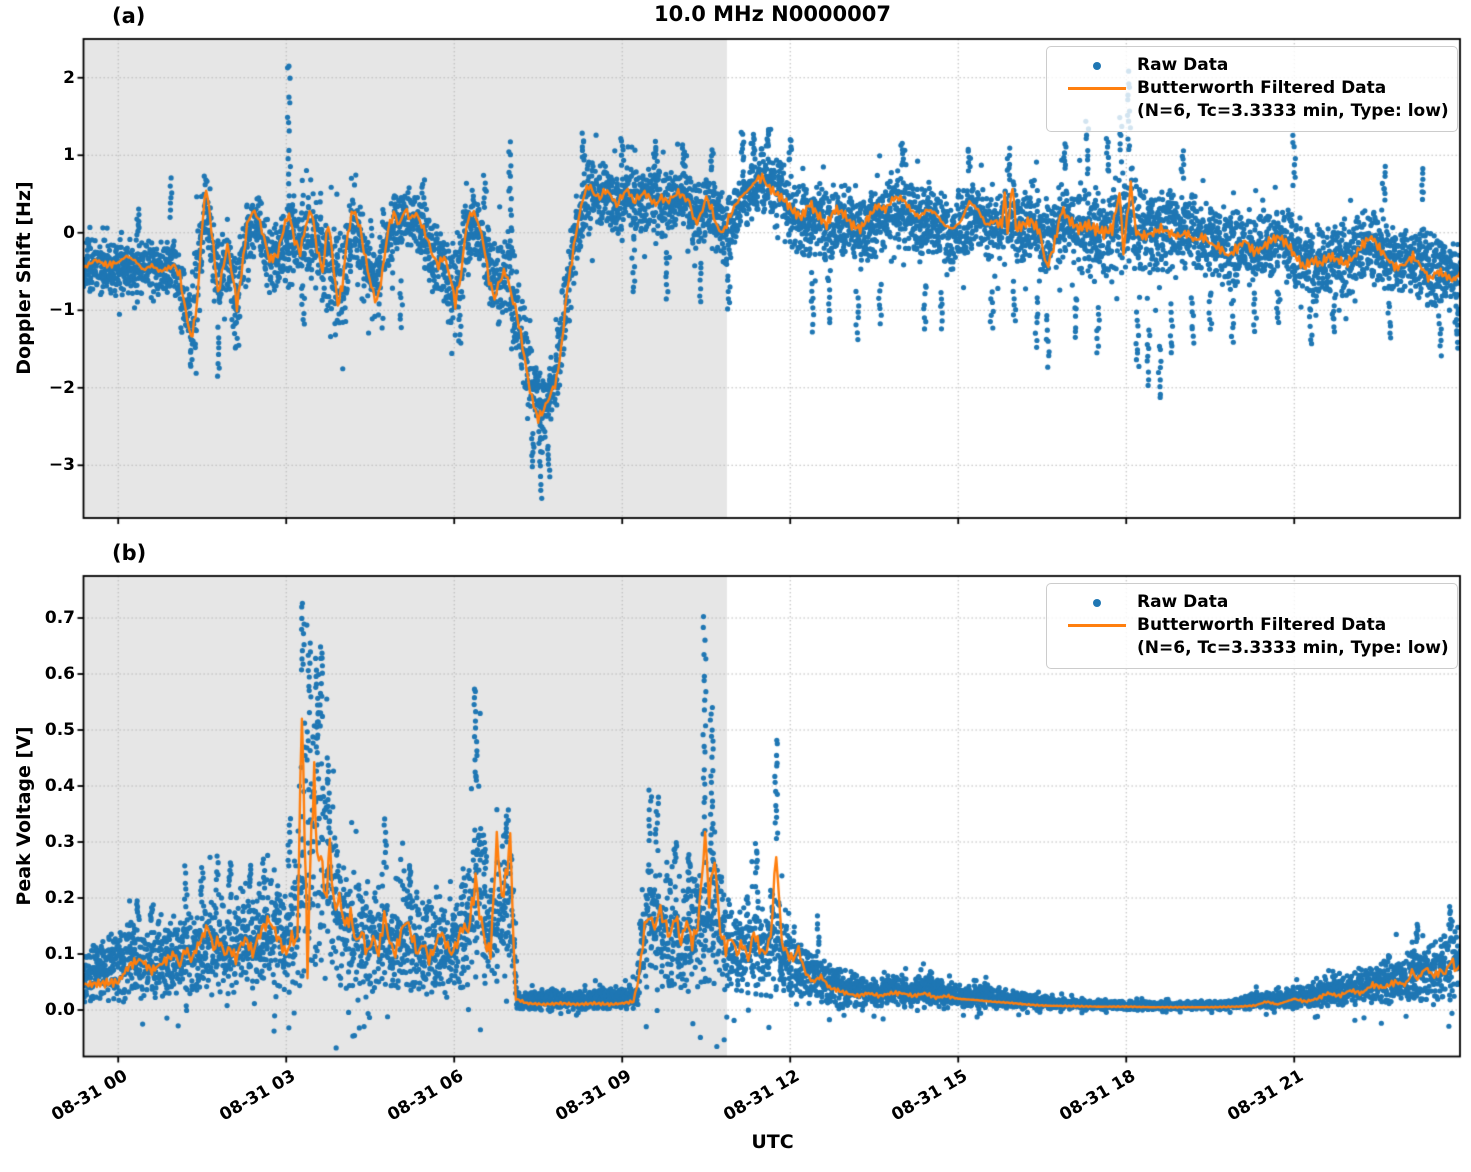  Describe the element at coordinates (69, 155) in the screenshot. I see `y-tick-label: 1` at that location.